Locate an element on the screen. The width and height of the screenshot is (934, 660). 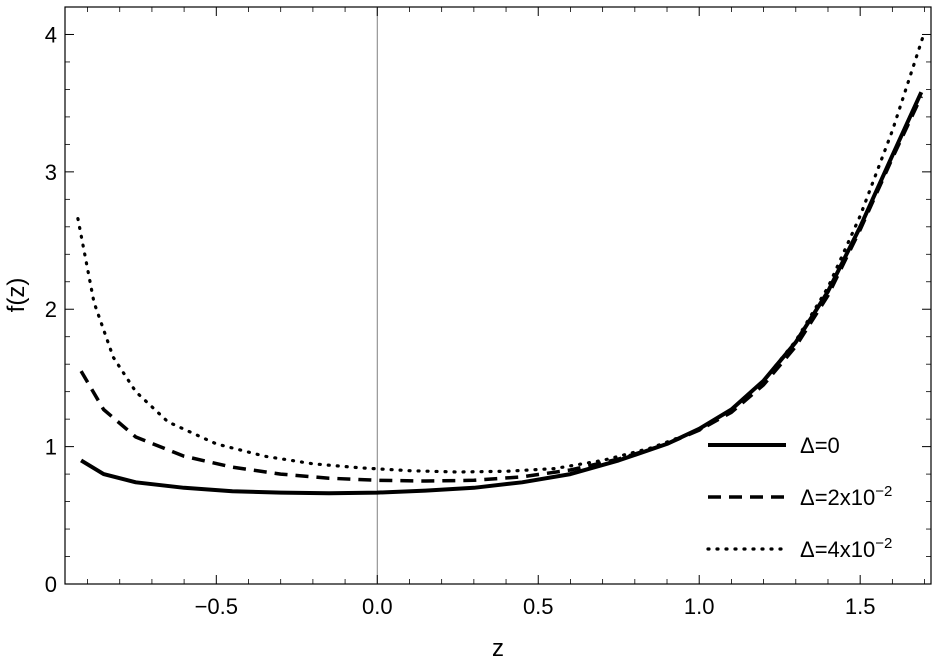
y-tick-label: 3 is located at coordinates (51, 172).